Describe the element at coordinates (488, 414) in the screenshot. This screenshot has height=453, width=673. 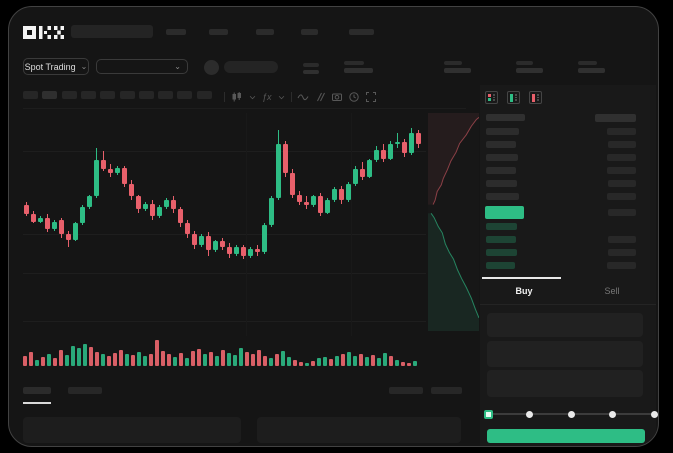
I see `slider-handle` at that location.